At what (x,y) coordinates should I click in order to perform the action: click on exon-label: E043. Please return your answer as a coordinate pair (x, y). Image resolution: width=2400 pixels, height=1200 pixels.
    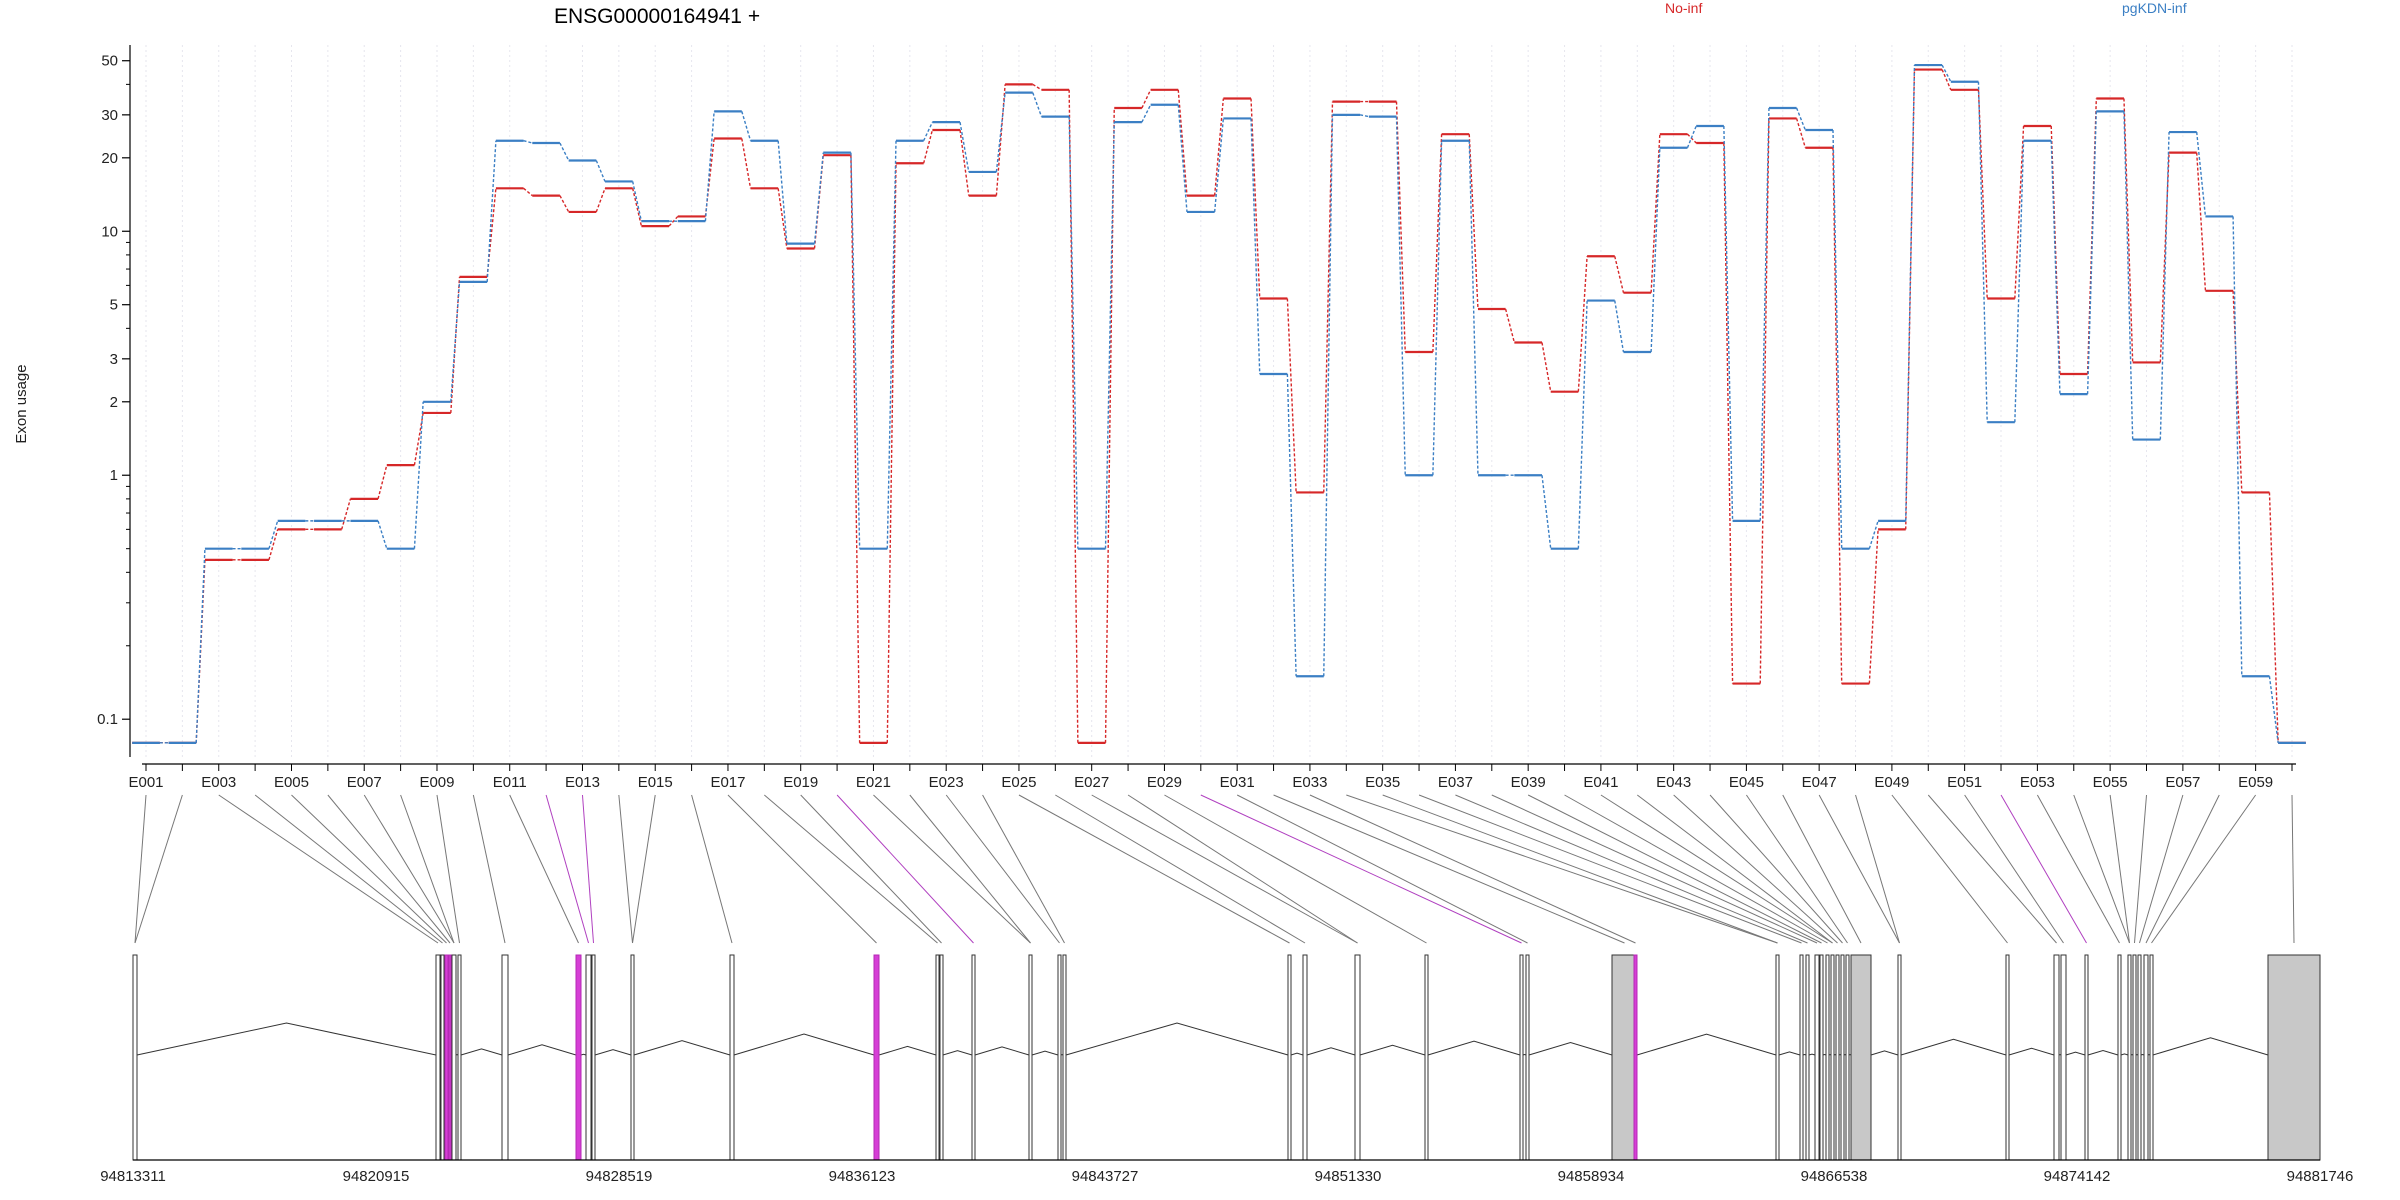
    Looking at the image, I should click on (1673, 782).